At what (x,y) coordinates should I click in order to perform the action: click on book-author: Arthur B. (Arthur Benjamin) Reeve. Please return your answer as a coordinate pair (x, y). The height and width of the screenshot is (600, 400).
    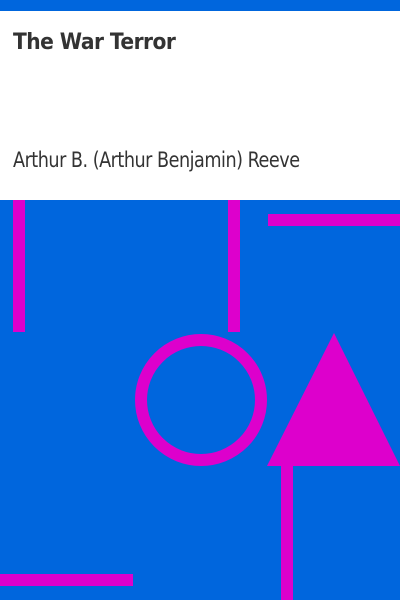
    Looking at the image, I should click on (156, 160).